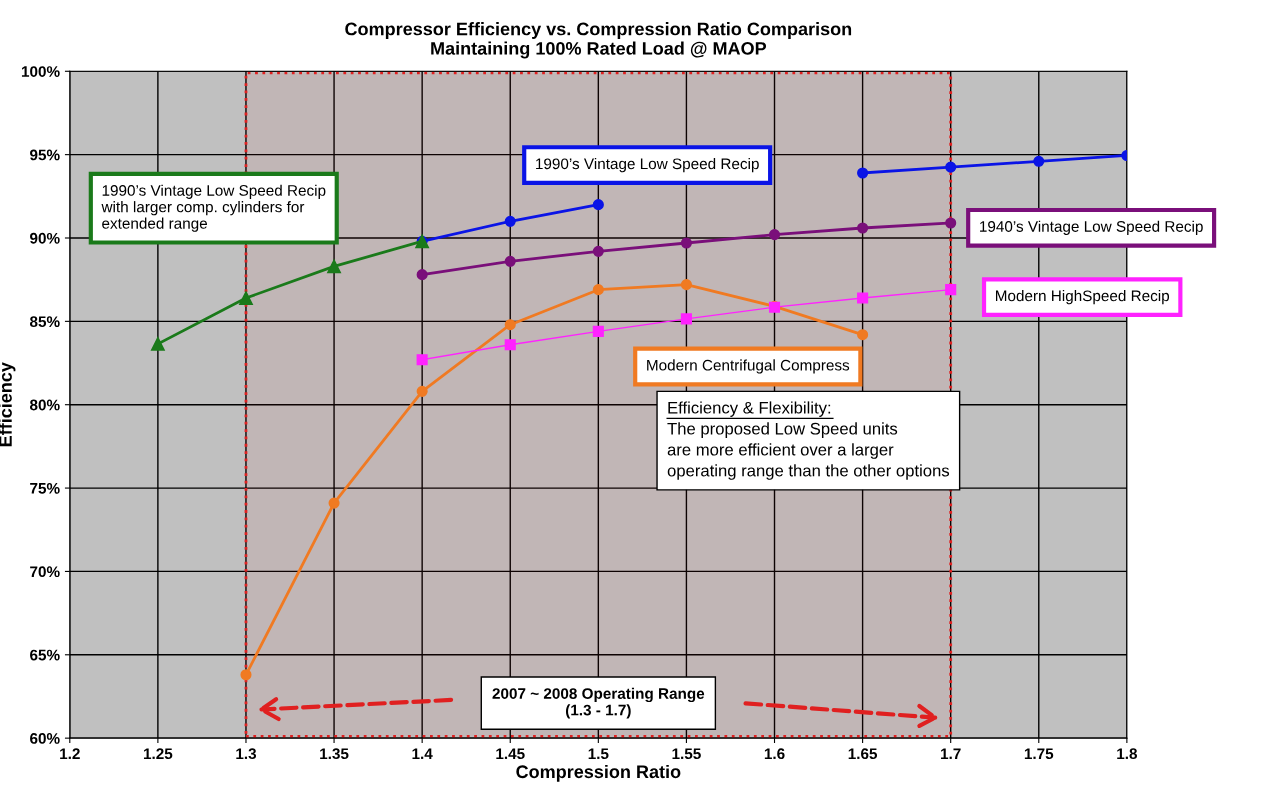  What do you see at coordinates (334, 754) in the screenshot?
I see `x-tick-label: 1.35` at bounding box center [334, 754].